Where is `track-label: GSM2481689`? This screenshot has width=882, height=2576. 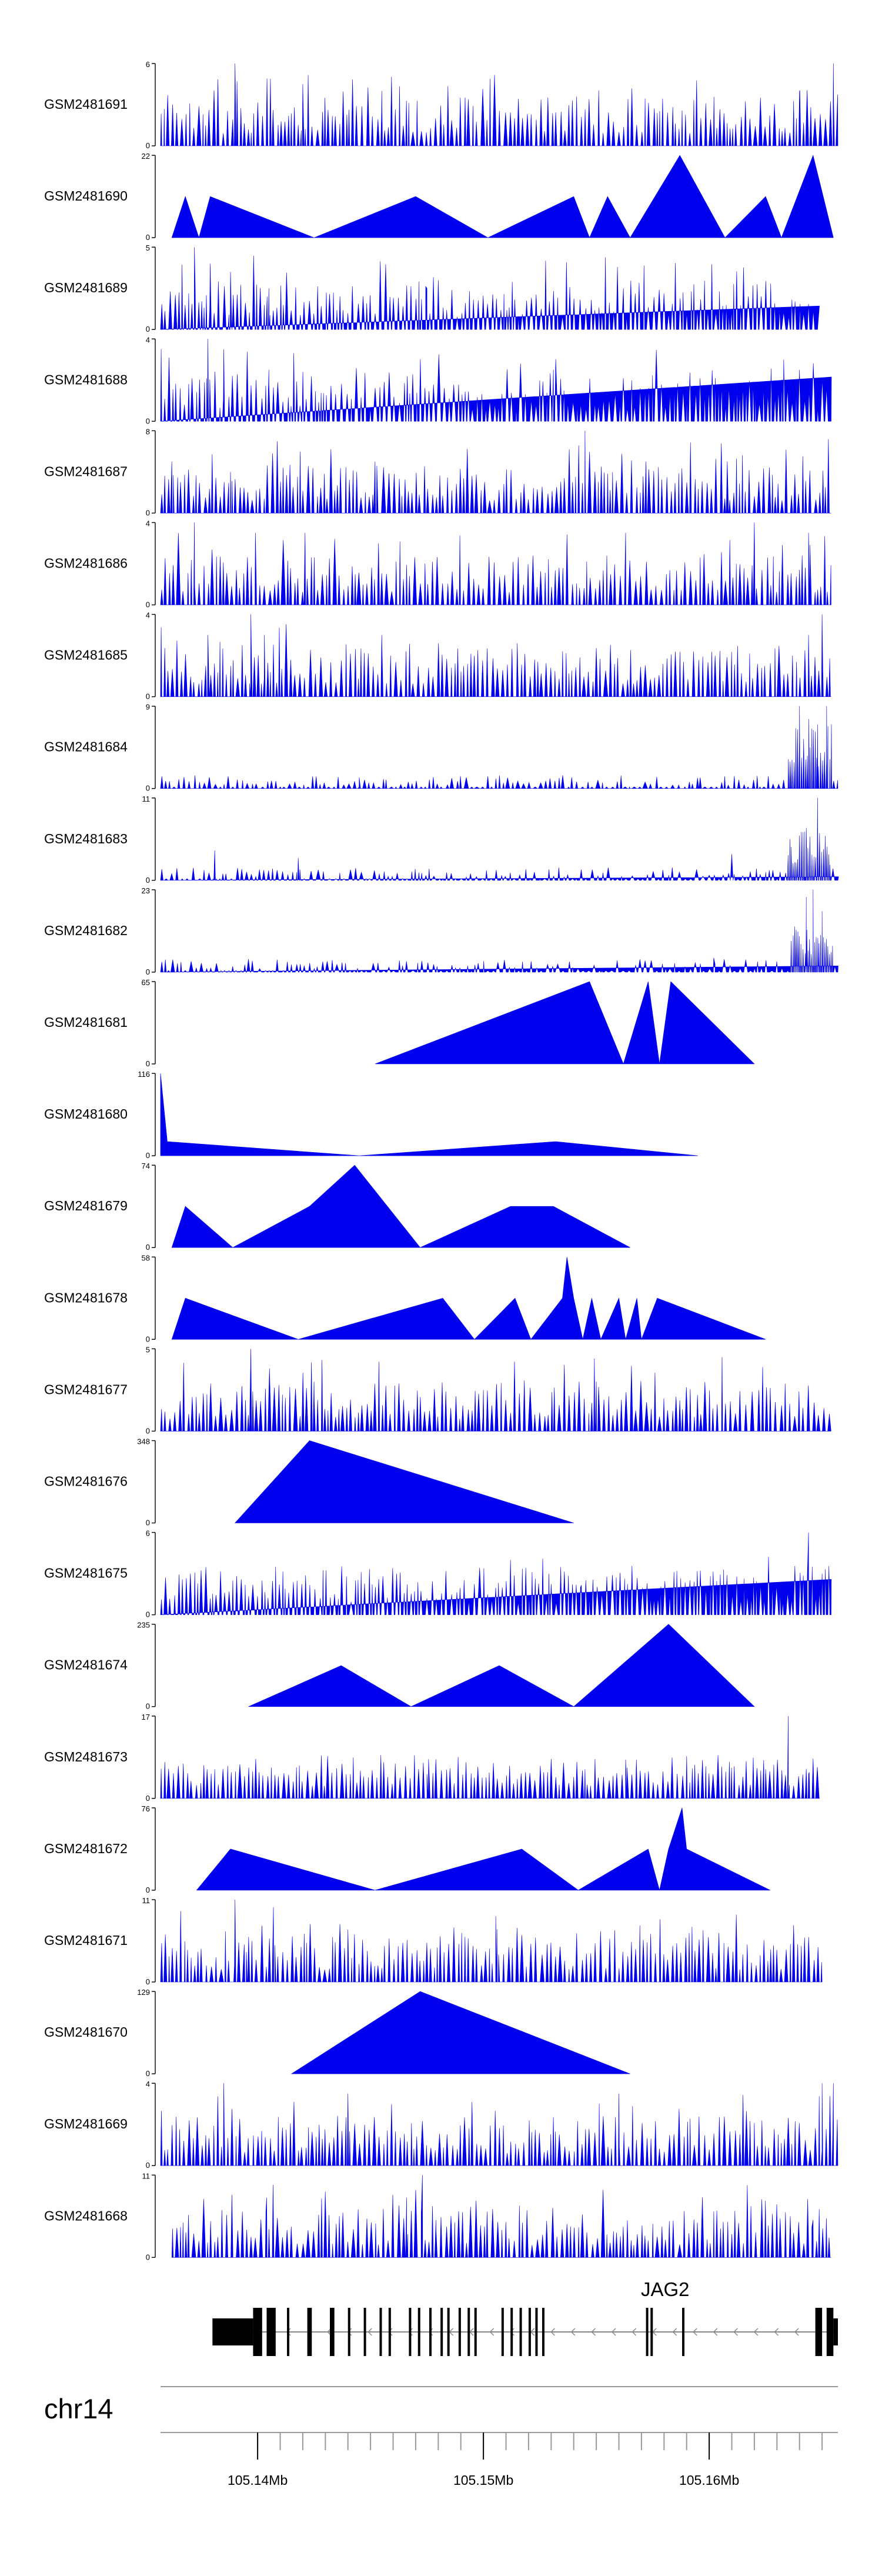 track-label: GSM2481689 is located at coordinates (86, 287).